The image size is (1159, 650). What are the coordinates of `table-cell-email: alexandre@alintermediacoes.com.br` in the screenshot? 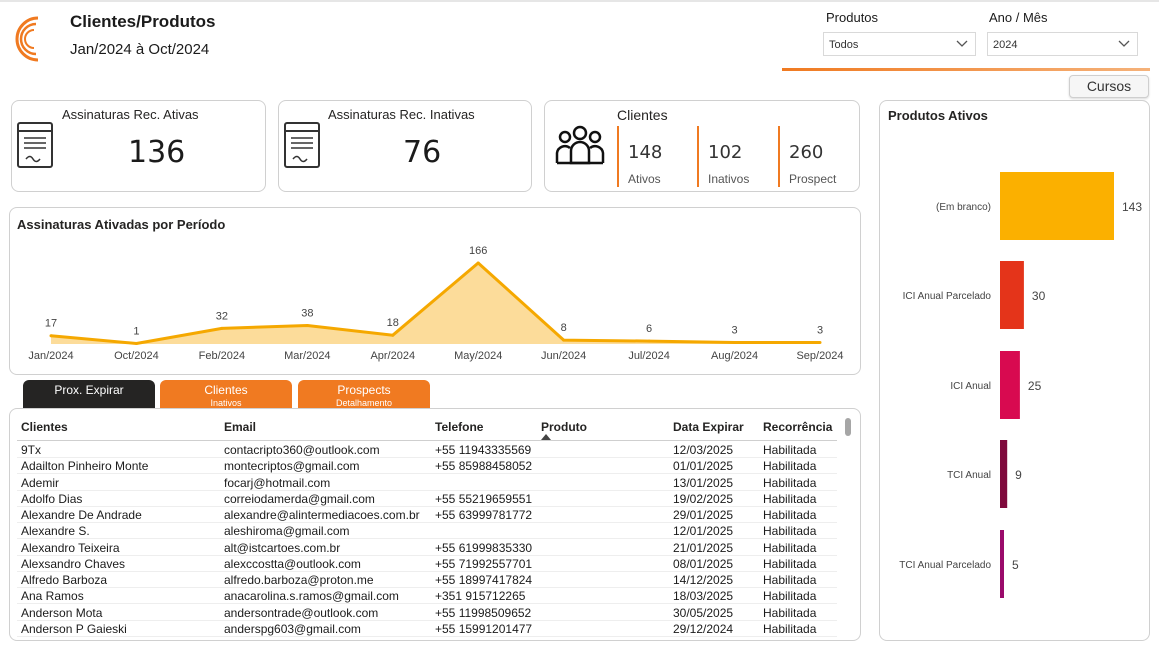 It's located at (322, 515).